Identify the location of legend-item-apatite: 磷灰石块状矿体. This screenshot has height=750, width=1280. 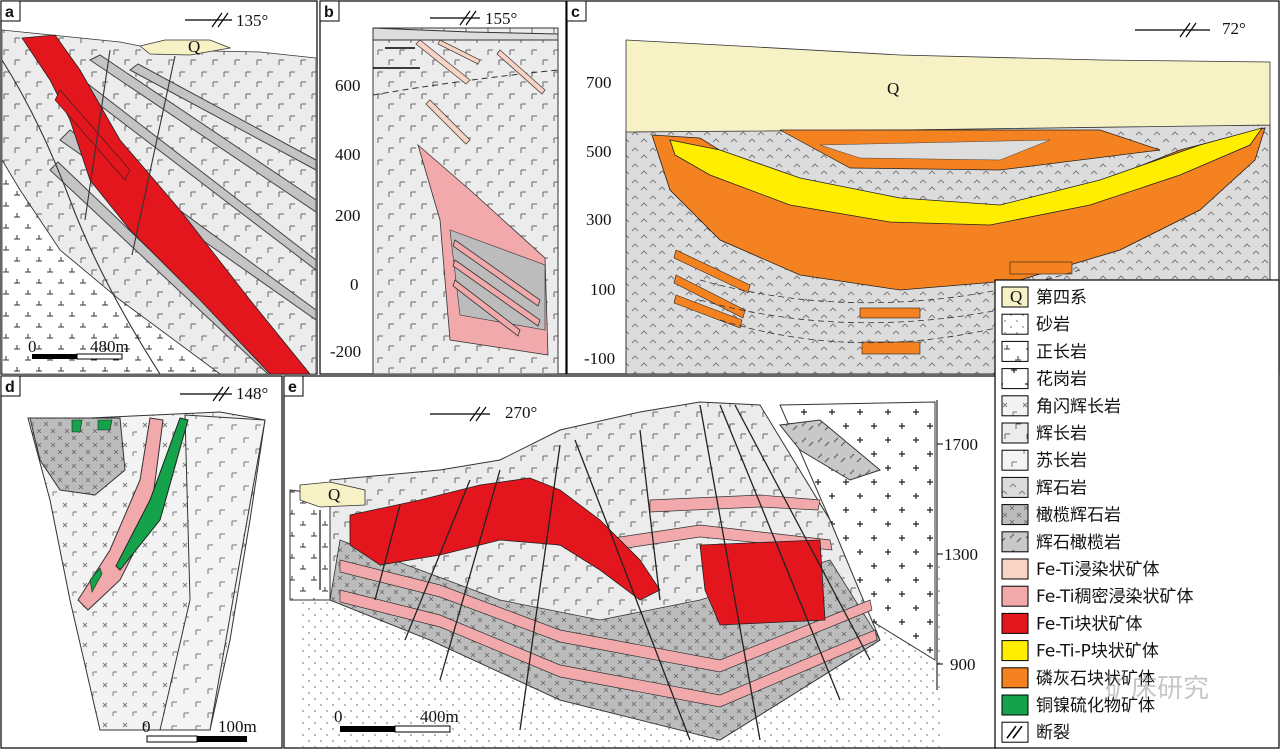
(1078, 678).